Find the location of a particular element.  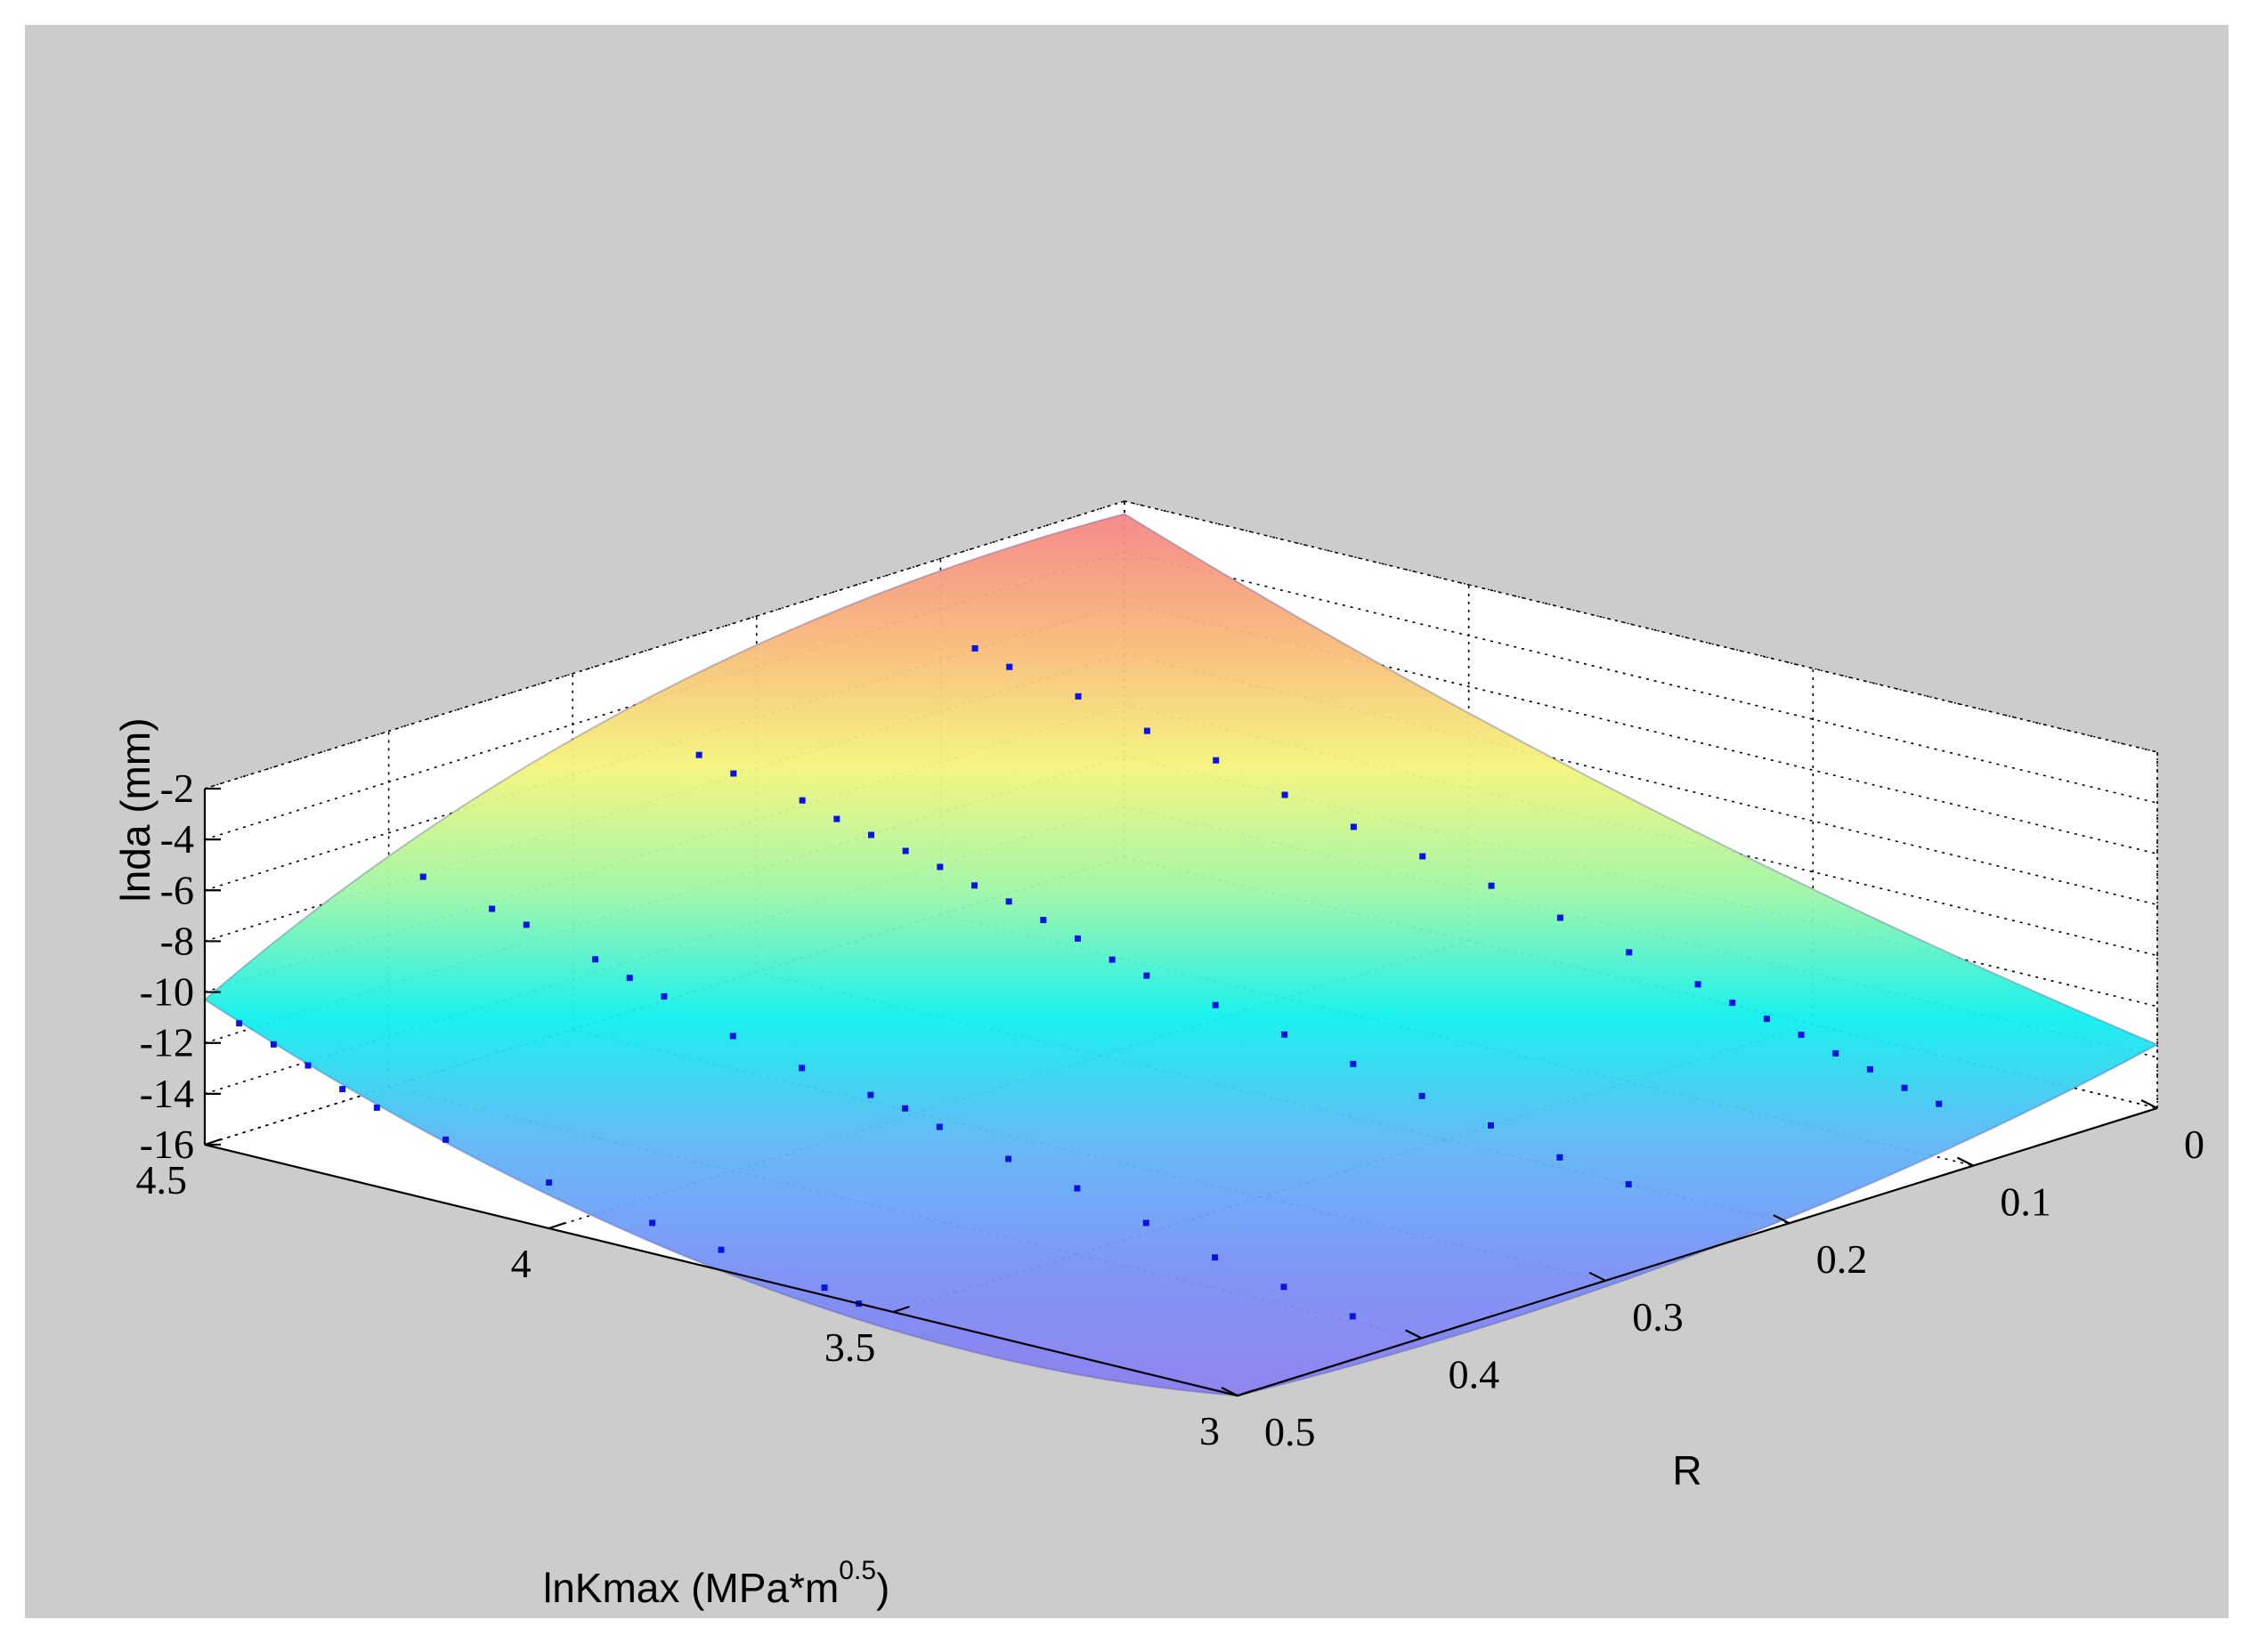

z-tick-label: -4 is located at coordinates (177, 839).